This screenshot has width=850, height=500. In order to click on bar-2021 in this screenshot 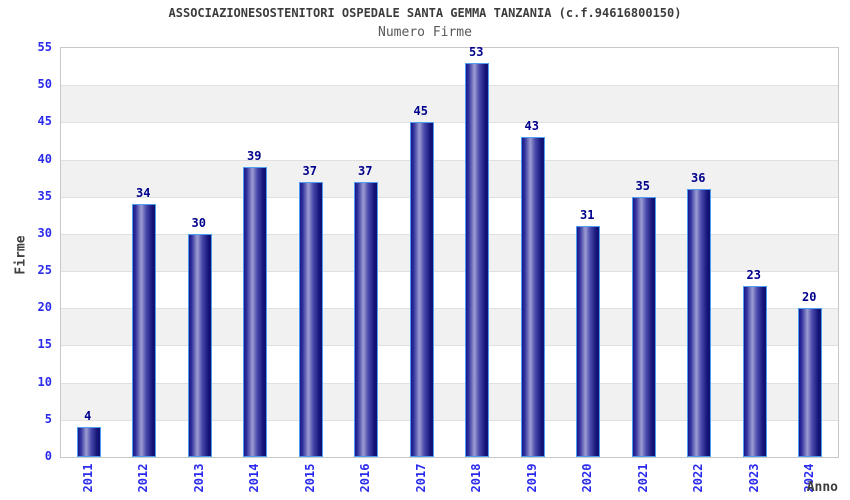, I will do `click(644, 327)`.